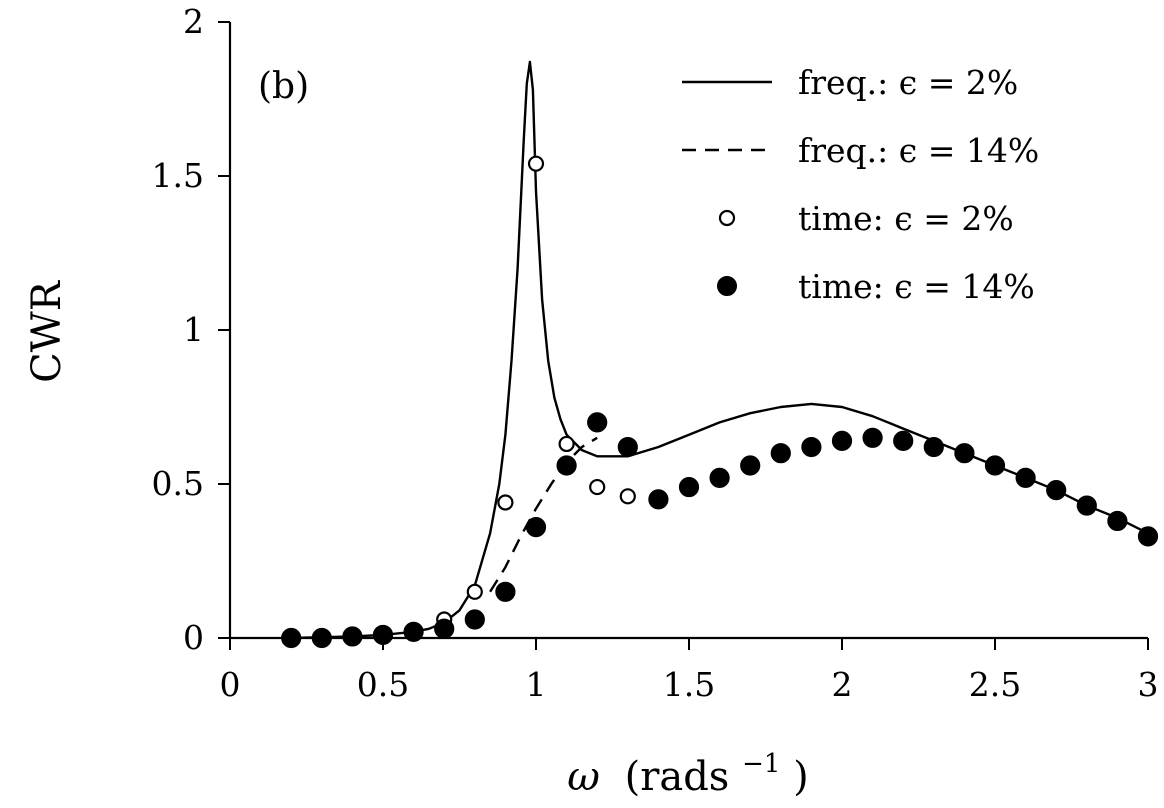 Image resolution: width=1164 pixels, height=808 pixels. I want to click on x-tick-label: 0, so click(230, 684).